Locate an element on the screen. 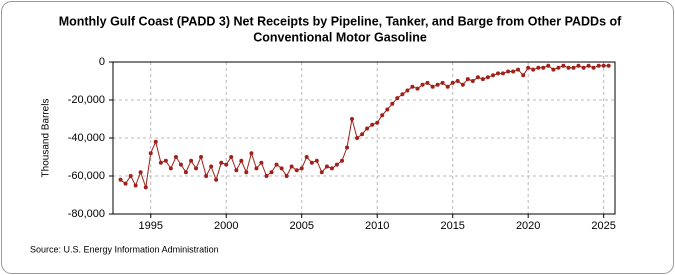 The image size is (675, 275). x-tick-label: 2015 is located at coordinates (452, 226).